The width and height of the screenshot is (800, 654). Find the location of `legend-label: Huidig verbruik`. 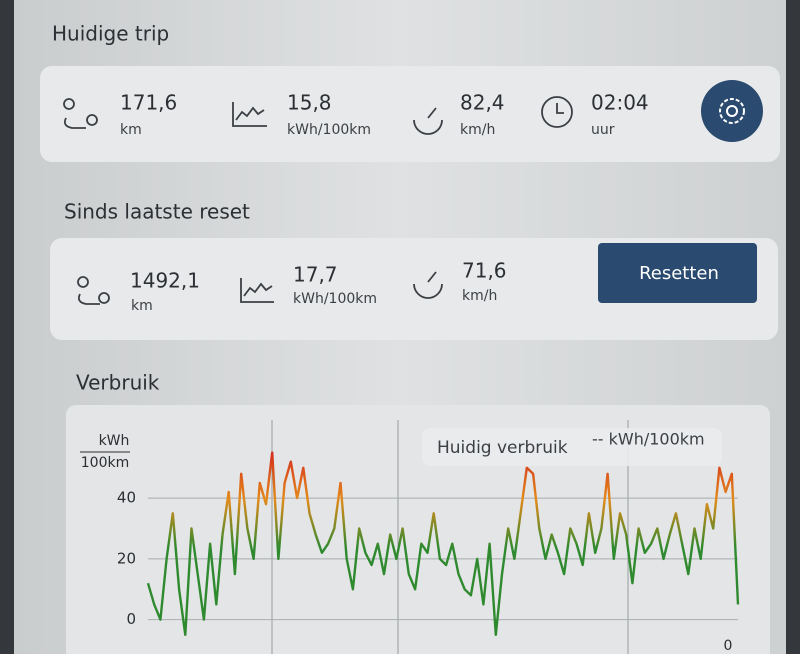

legend-label: Huidig verbruik is located at coordinates (502, 448).